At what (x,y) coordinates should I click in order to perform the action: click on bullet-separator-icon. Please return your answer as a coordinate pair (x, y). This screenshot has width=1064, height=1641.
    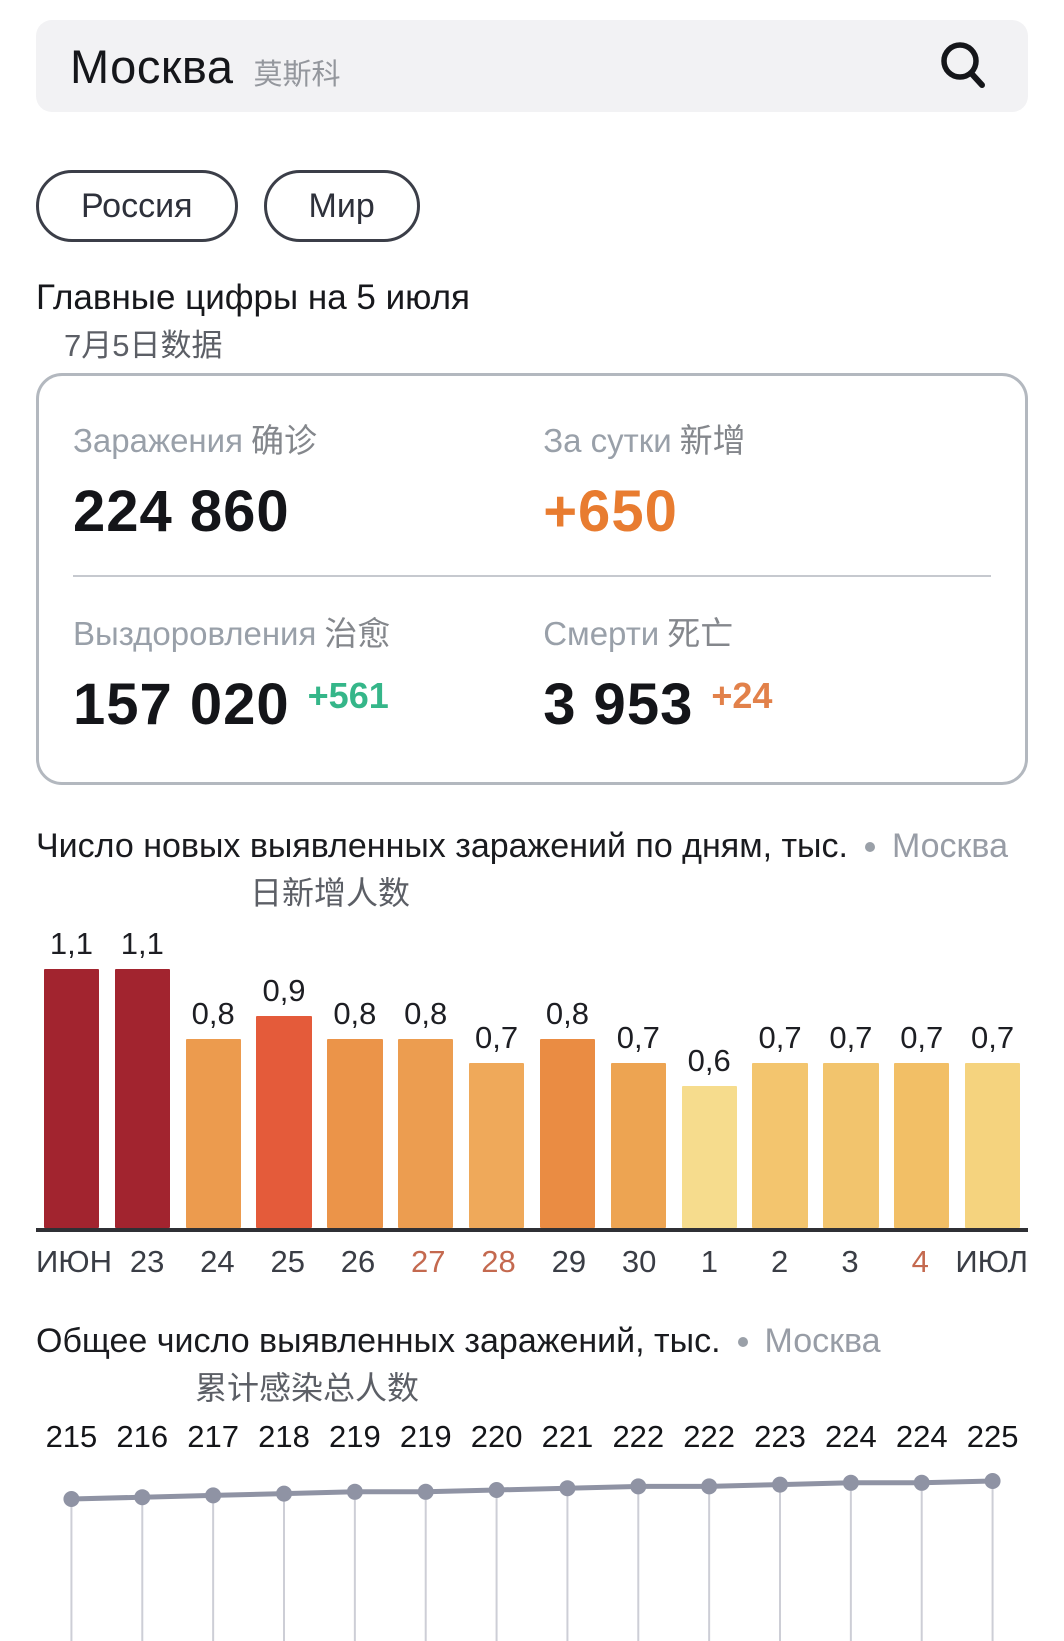
    Looking at the image, I should click on (869, 846).